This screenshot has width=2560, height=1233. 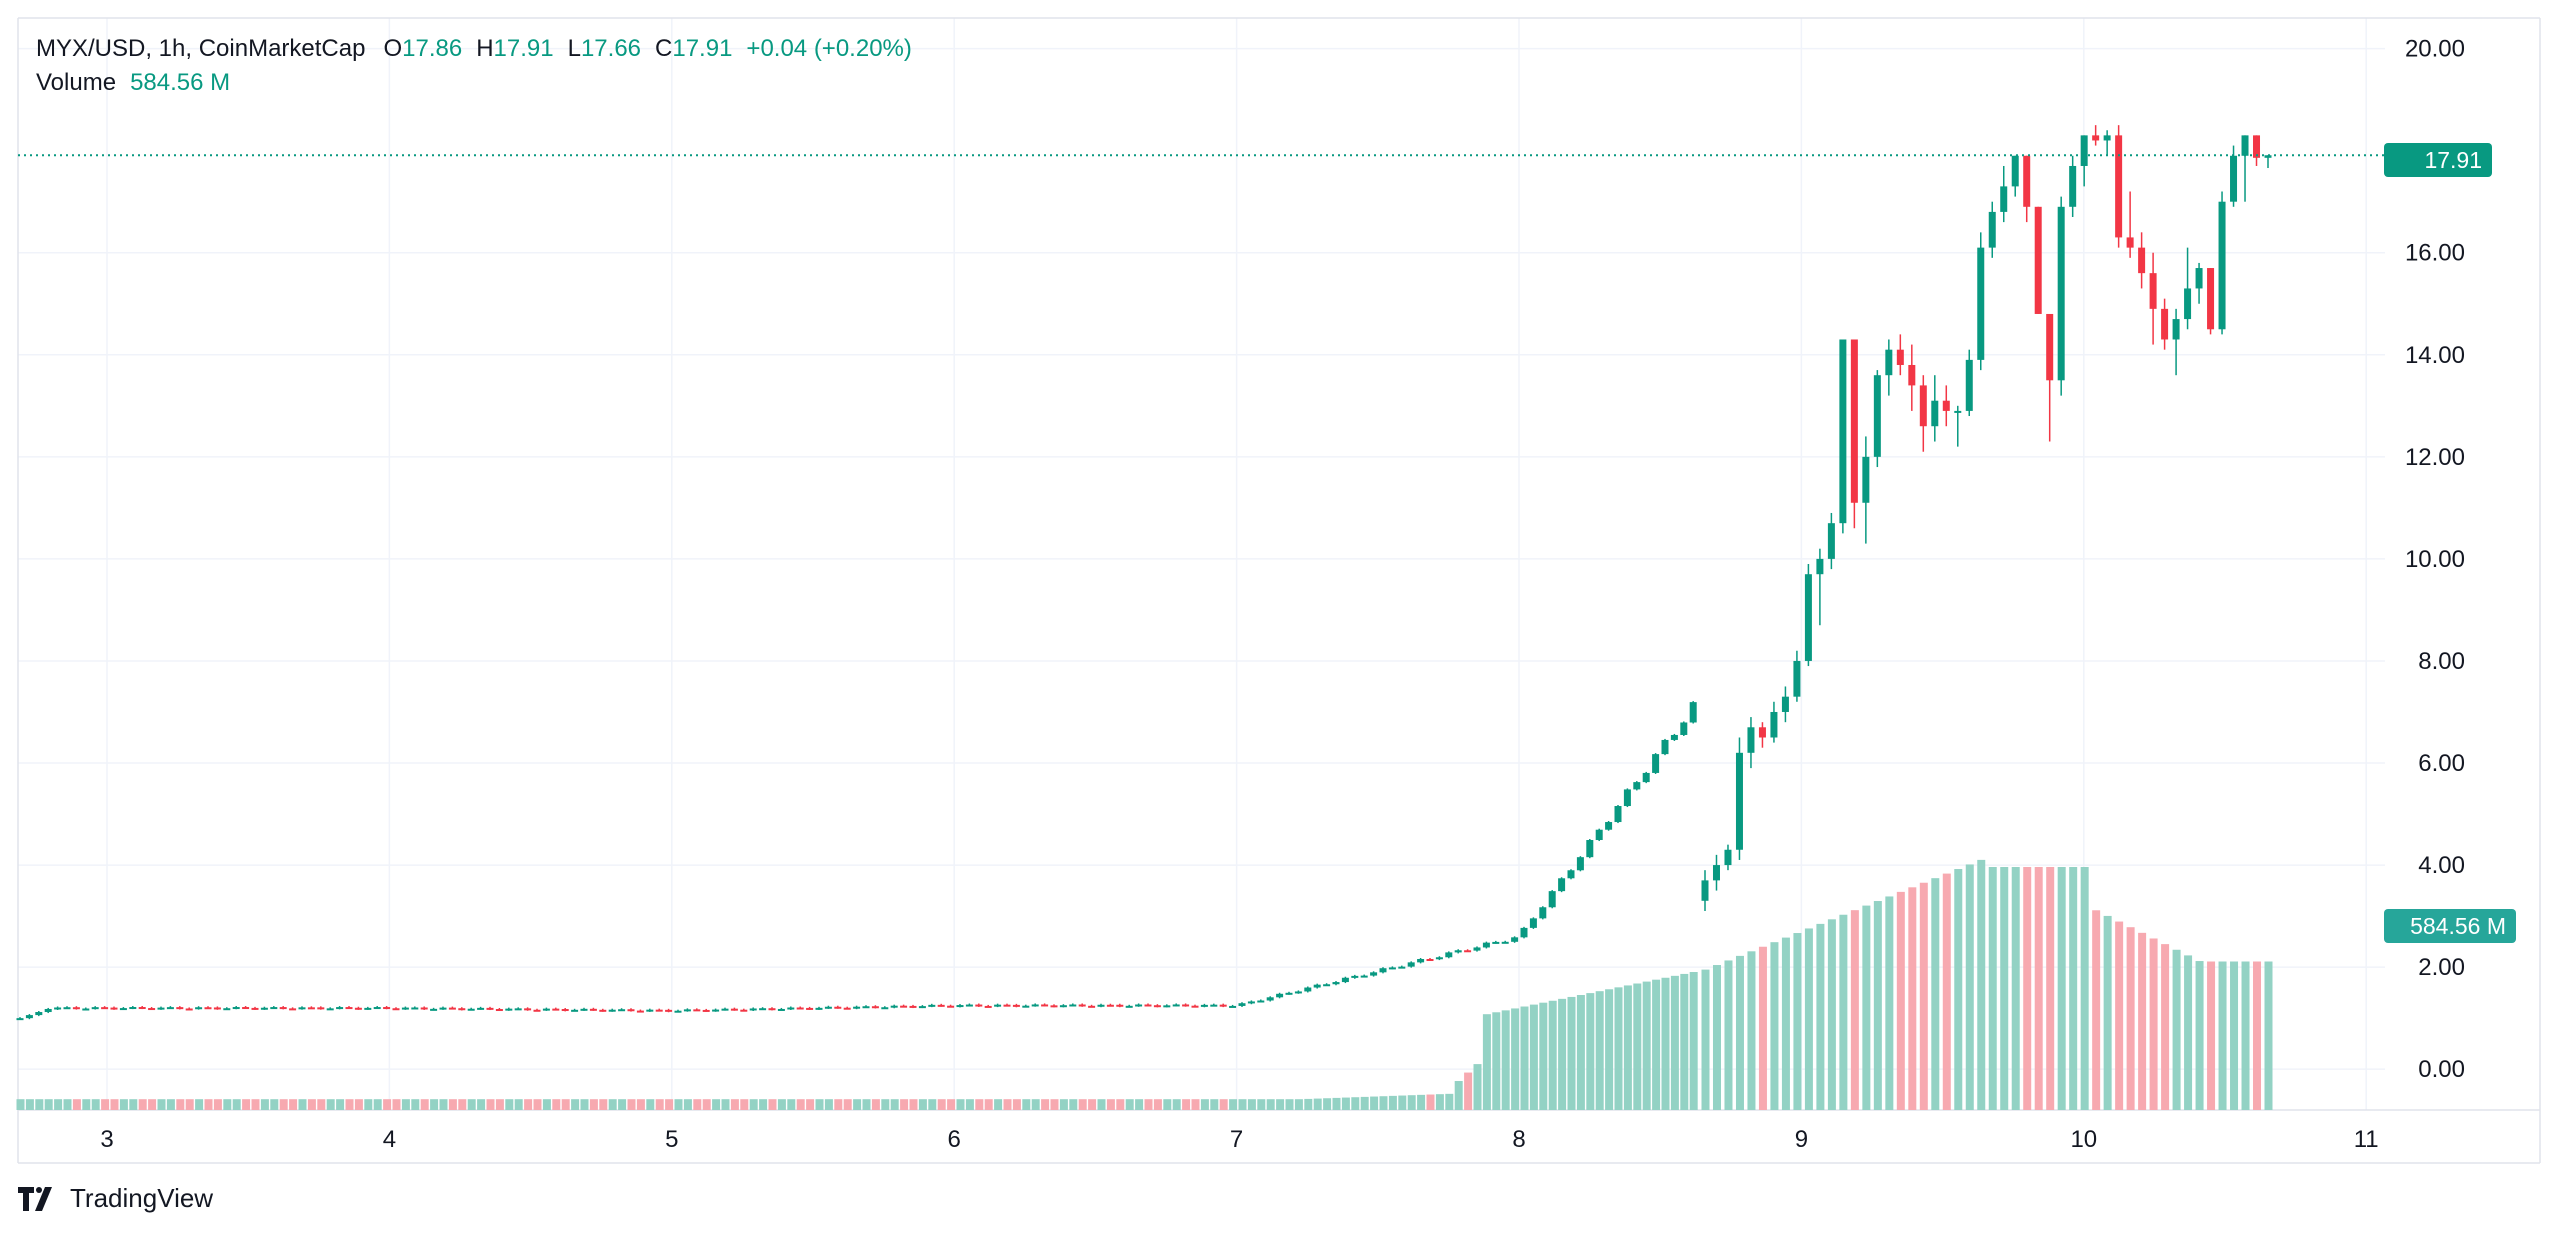 What do you see at coordinates (39, 1198) in the screenshot?
I see `tradingview-logo-icon` at bounding box center [39, 1198].